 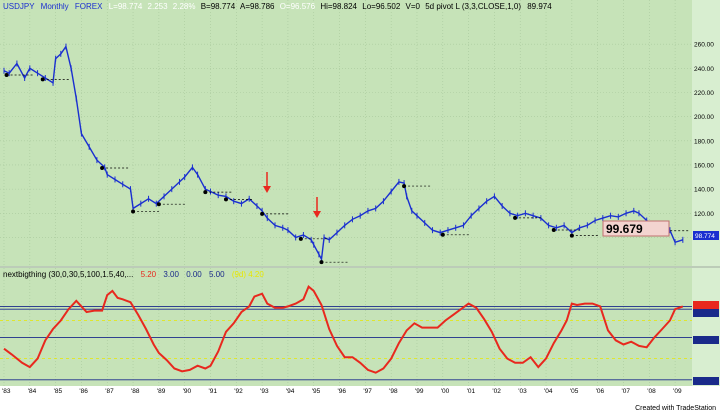 What do you see at coordinates (675, 408) in the screenshot?
I see `footer-credit: Created with TradeStation` at bounding box center [675, 408].